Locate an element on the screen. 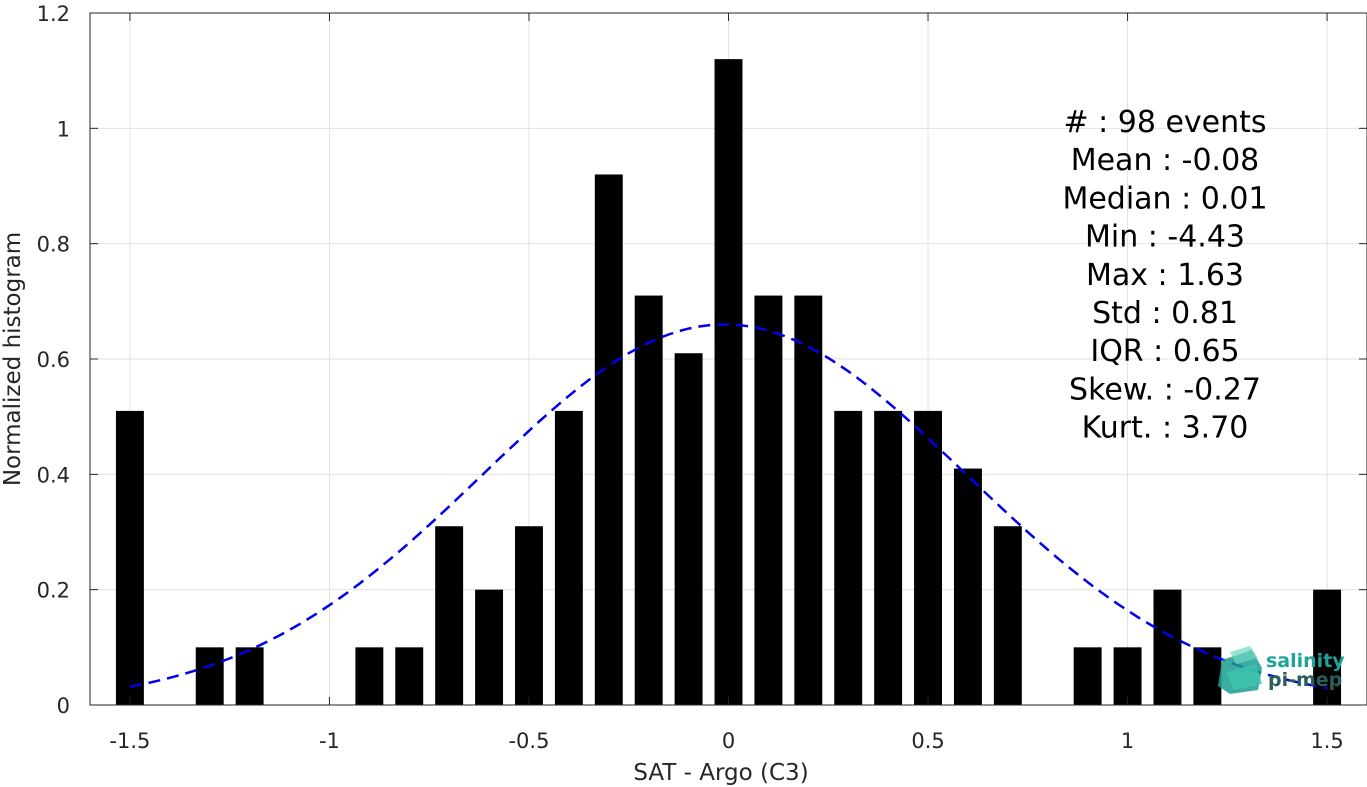  stat-line: Min : -4.43 is located at coordinates (1165, 237).